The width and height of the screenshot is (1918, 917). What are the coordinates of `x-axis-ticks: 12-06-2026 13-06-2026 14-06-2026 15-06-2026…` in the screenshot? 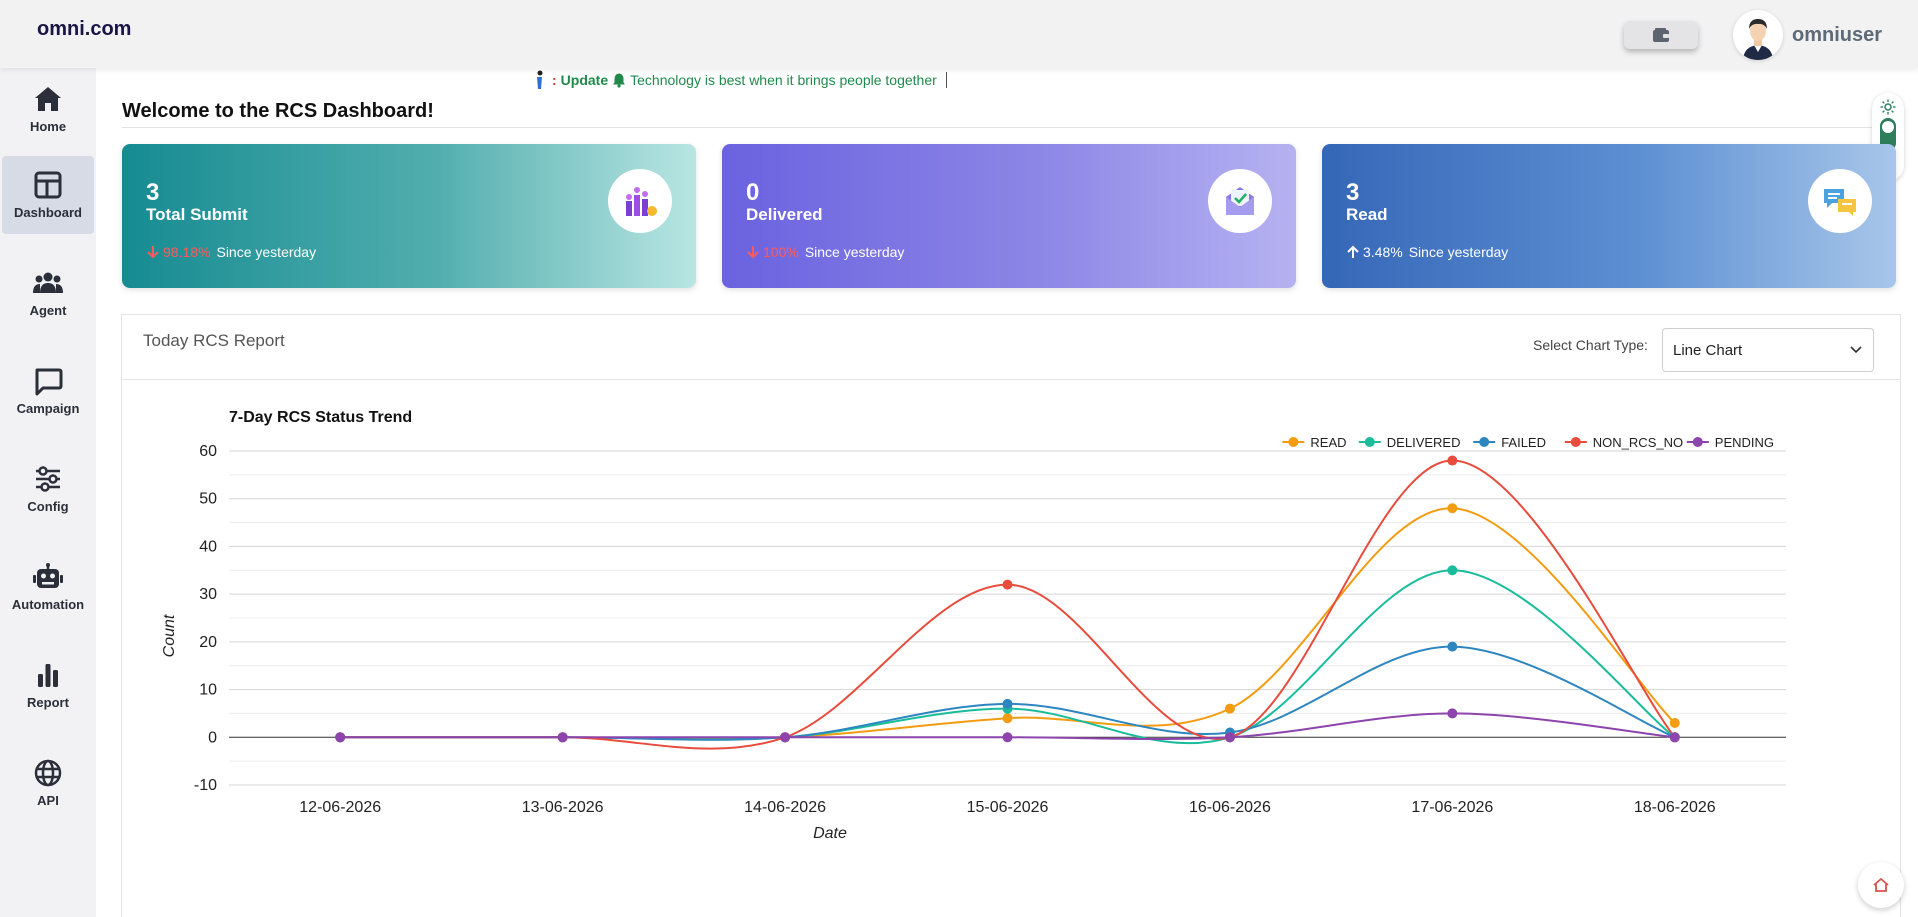 It's located at (1007, 807).